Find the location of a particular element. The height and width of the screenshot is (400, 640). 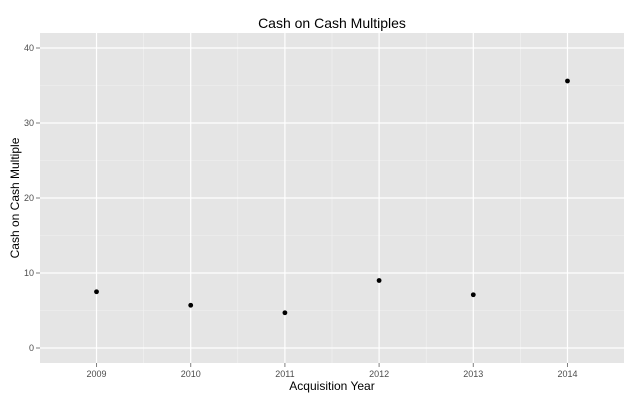

x-tick-label: 2013 is located at coordinates (473, 374).